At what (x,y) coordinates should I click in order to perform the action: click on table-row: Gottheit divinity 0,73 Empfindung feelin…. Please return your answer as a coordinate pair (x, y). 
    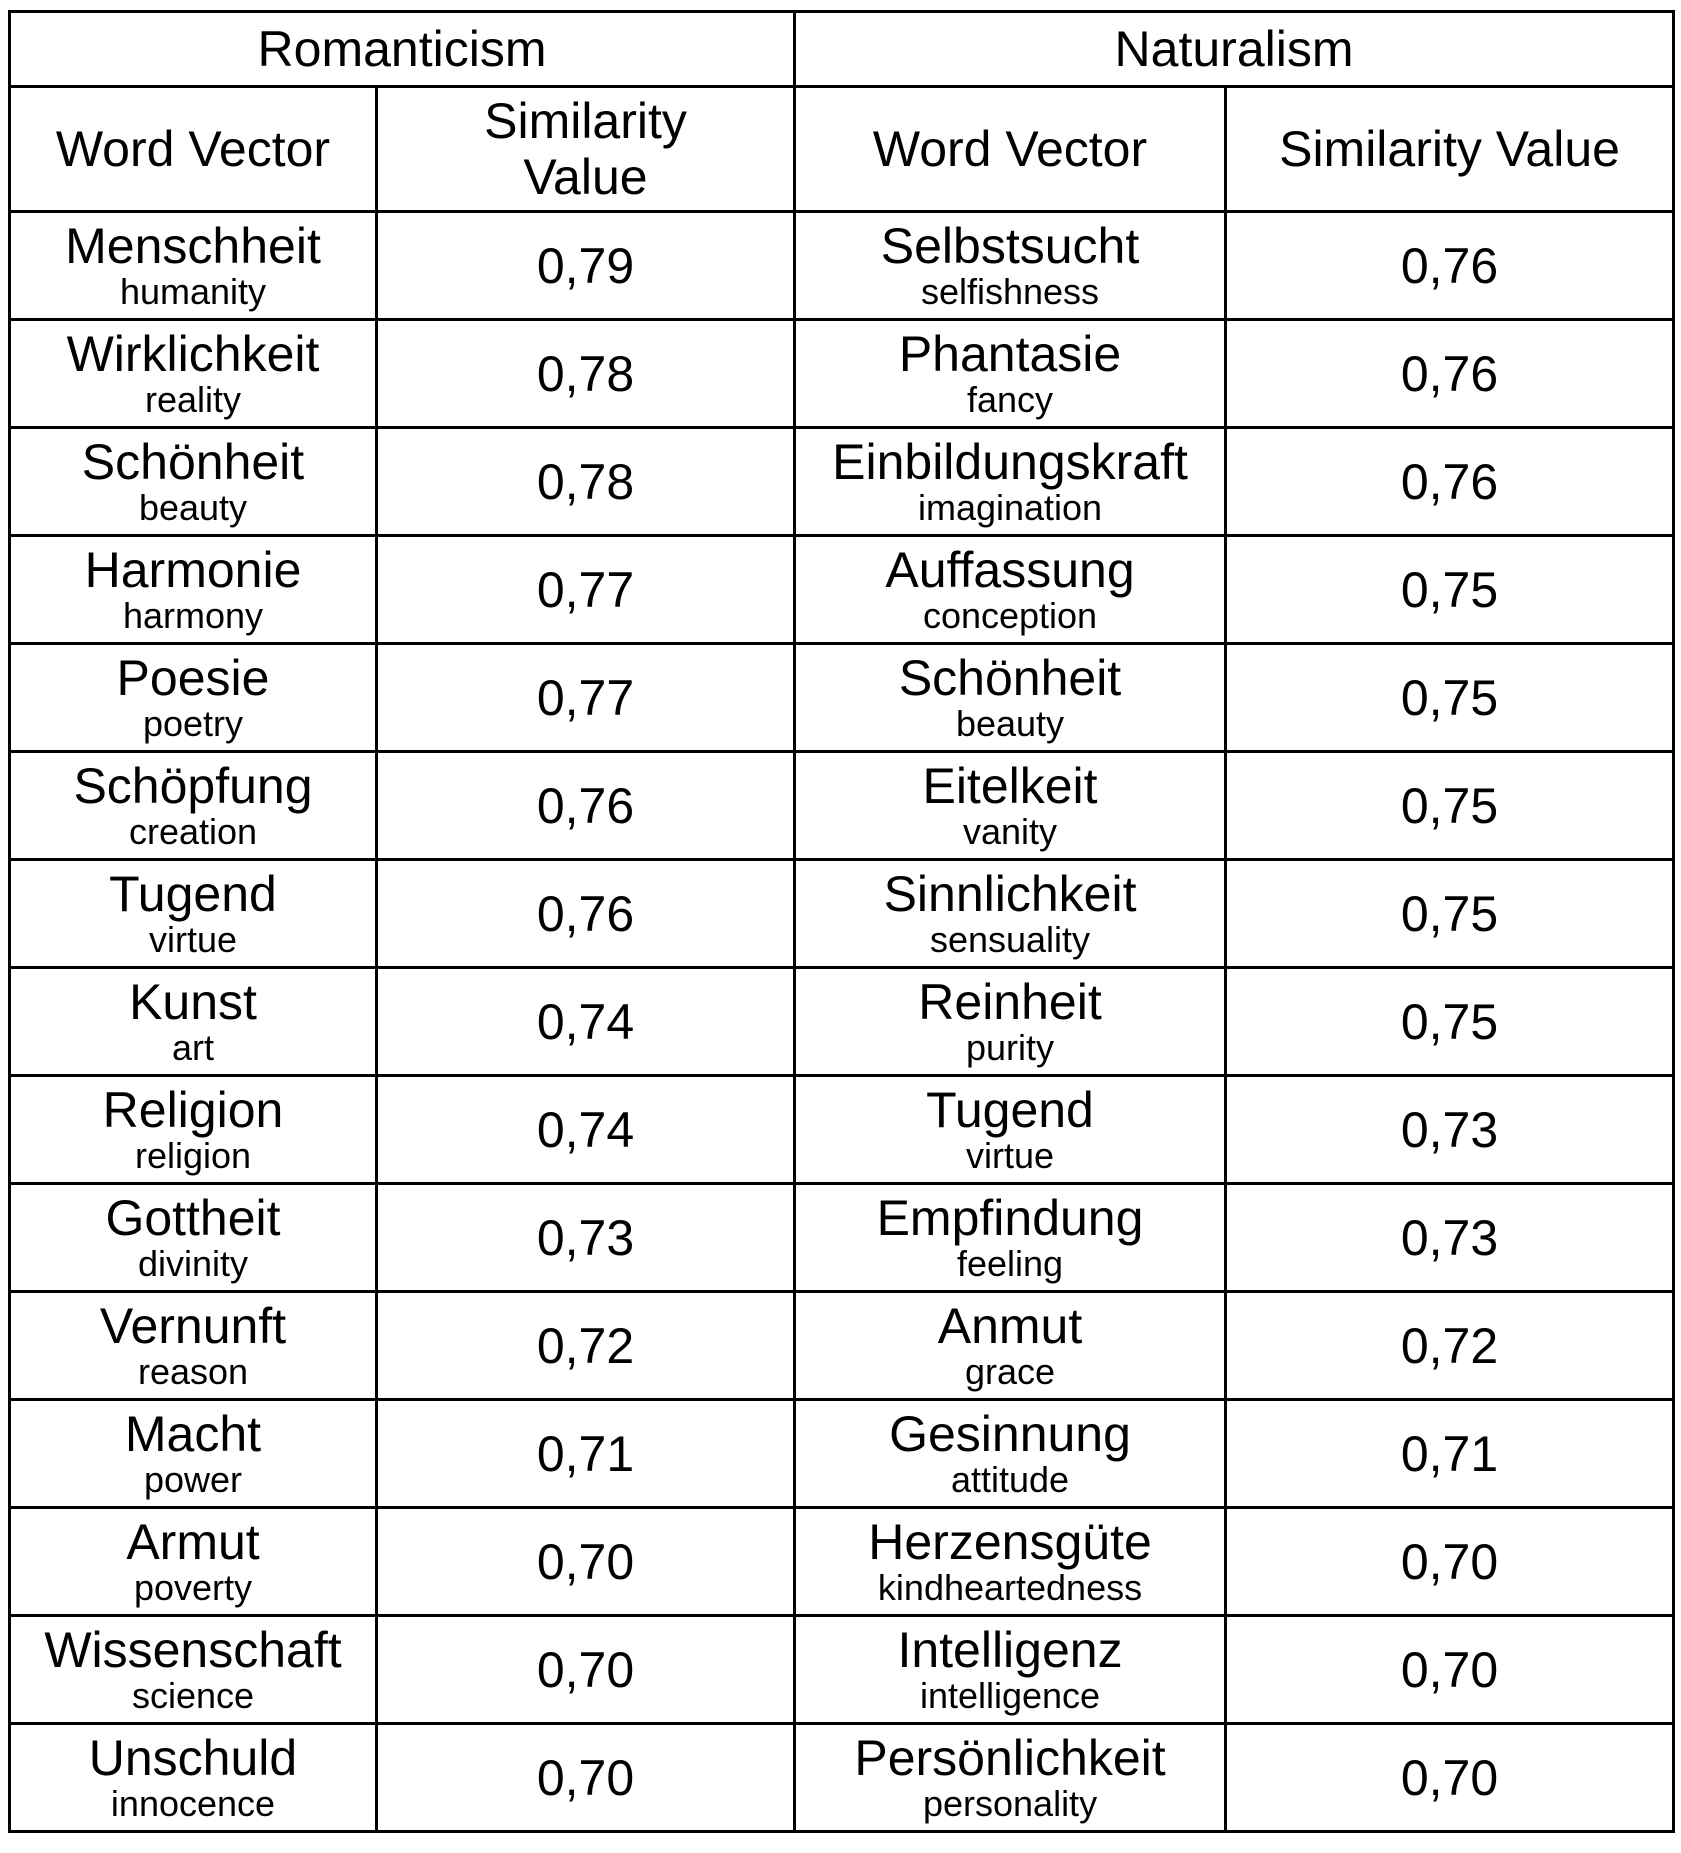
    Looking at the image, I should click on (842, 1237).